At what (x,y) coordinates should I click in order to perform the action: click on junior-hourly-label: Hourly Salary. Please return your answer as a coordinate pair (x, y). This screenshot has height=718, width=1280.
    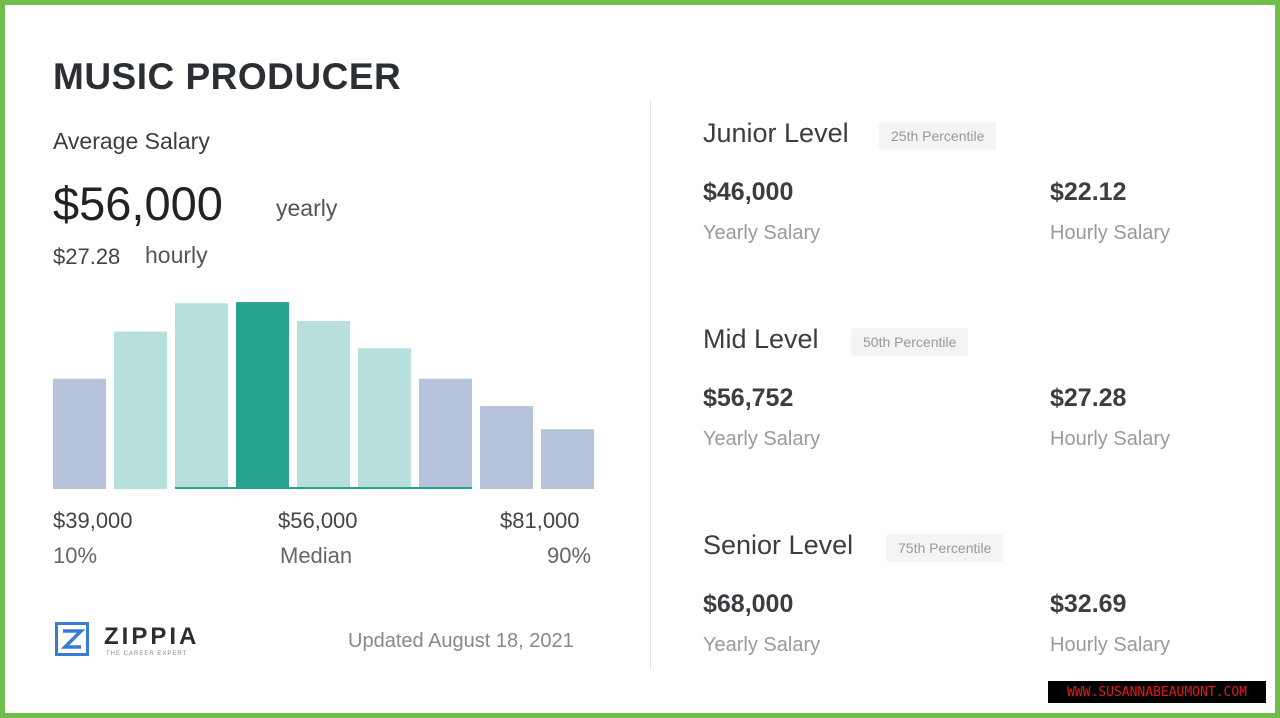
    Looking at the image, I should click on (1110, 233).